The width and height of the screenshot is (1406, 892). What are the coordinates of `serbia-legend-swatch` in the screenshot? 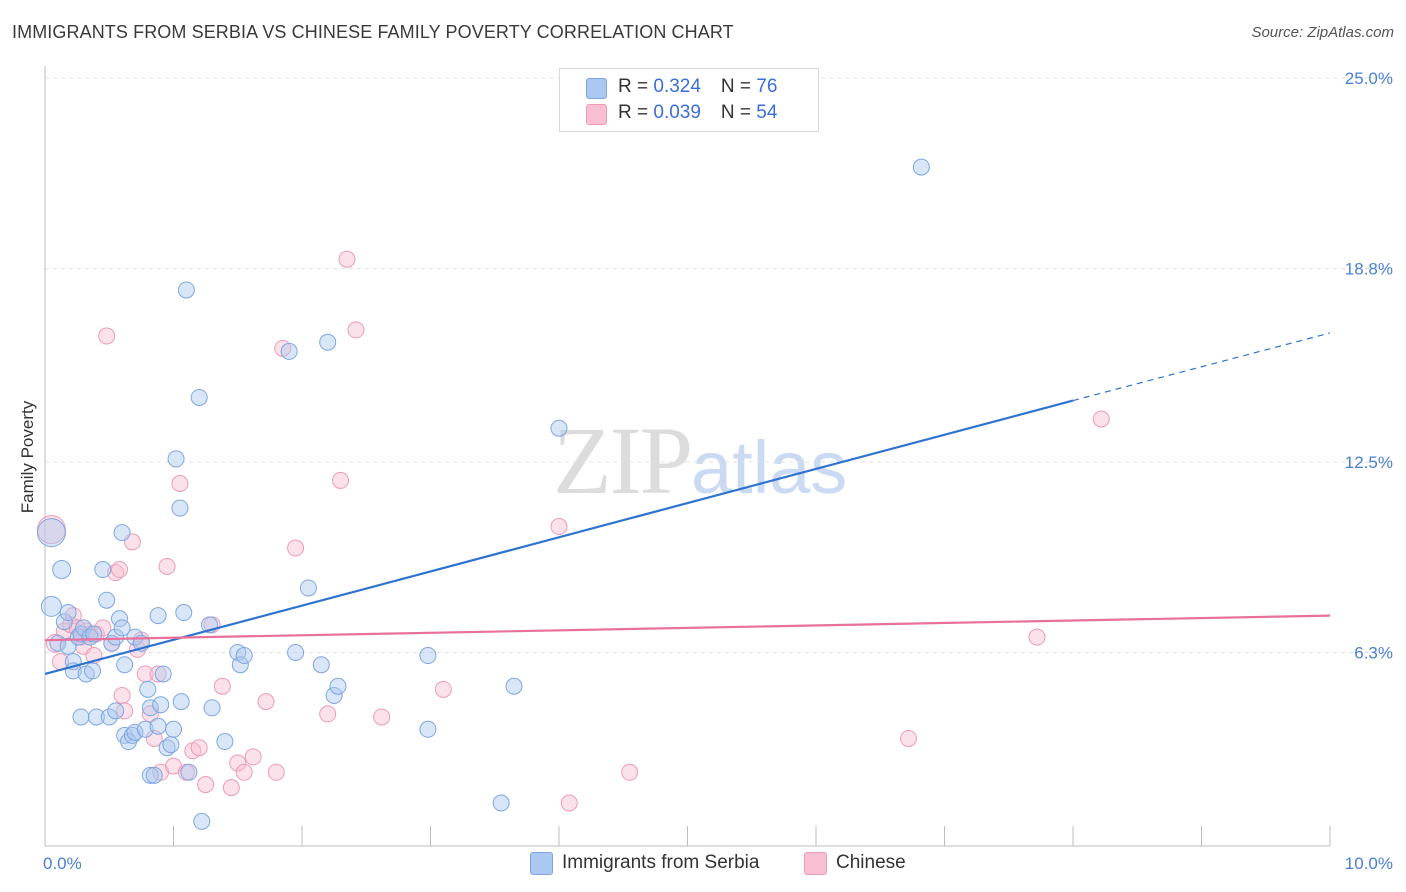 It's located at (541, 863).